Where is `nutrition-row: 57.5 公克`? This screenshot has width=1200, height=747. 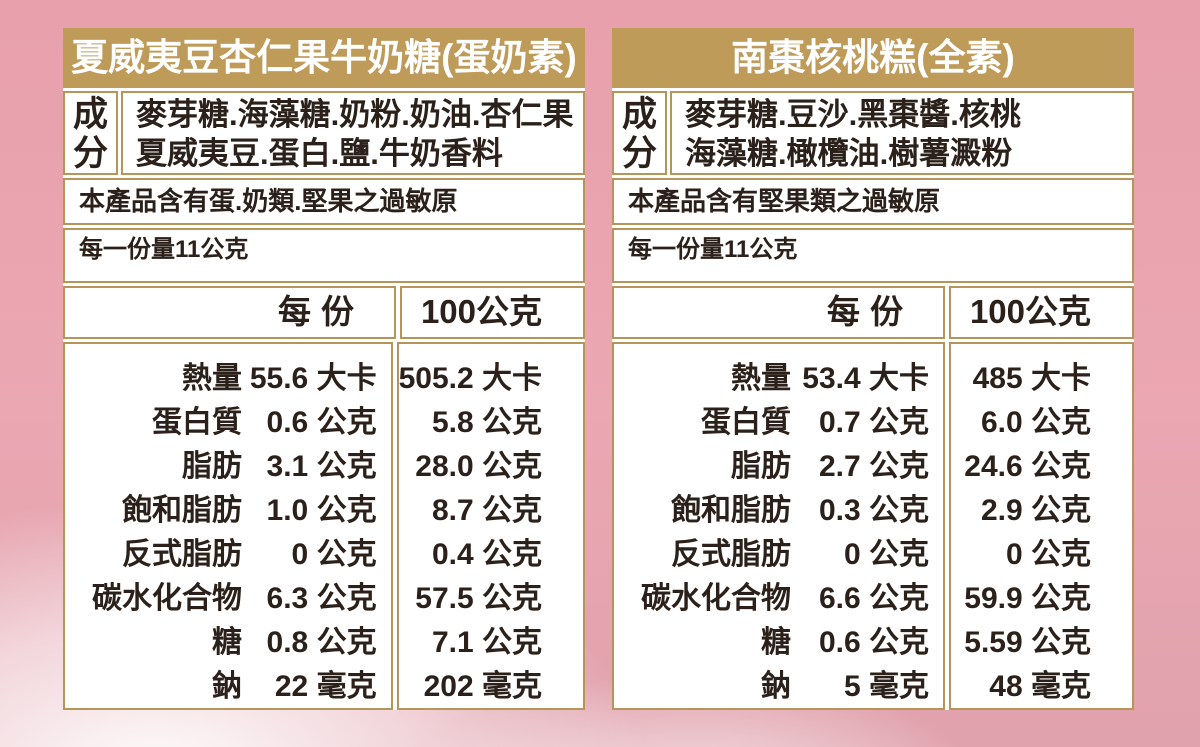 nutrition-row: 57.5 公克 is located at coordinates (491, 600).